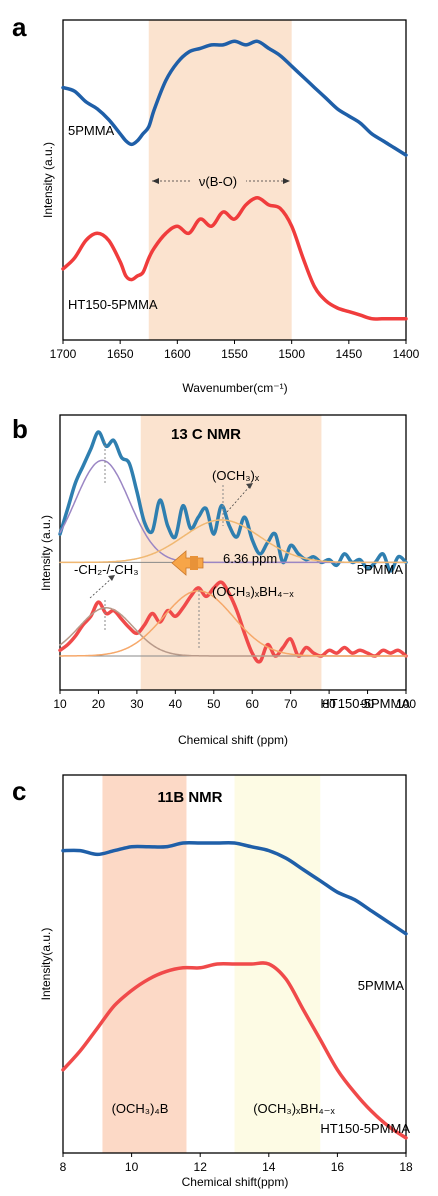 The image size is (438, 1196). What do you see at coordinates (214, 704) in the screenshot?
I see `b-xtick-label-4: 50` at bounding box center [214, 704].